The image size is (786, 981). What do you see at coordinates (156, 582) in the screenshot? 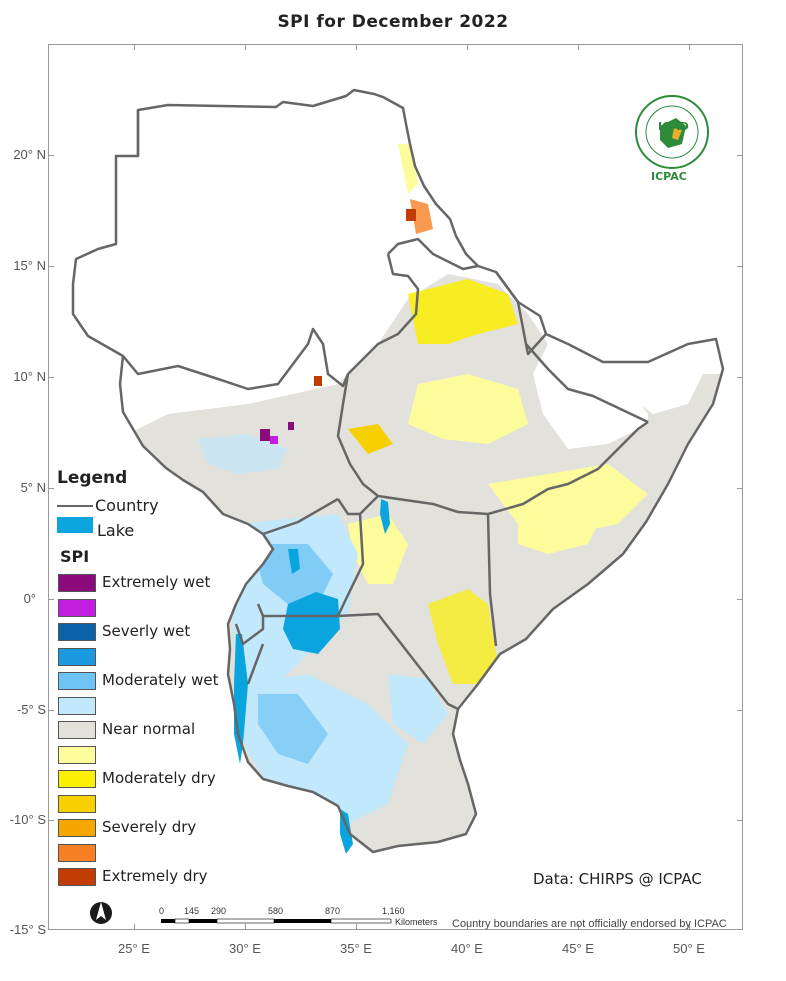
I see `spi-class-label: Extremely wet` at bounding box center [156, 582].